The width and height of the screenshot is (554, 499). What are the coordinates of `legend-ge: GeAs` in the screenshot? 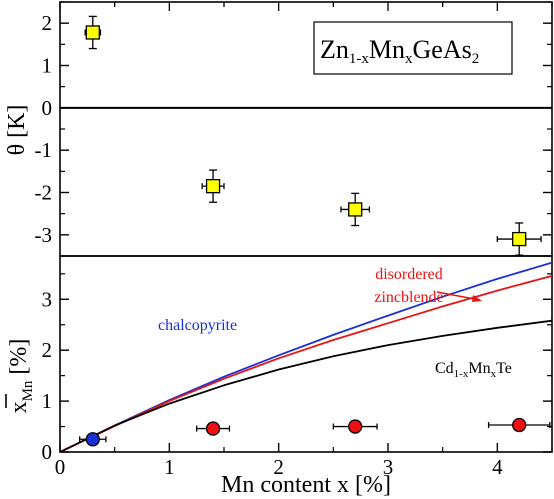 It's located at (442, 49).